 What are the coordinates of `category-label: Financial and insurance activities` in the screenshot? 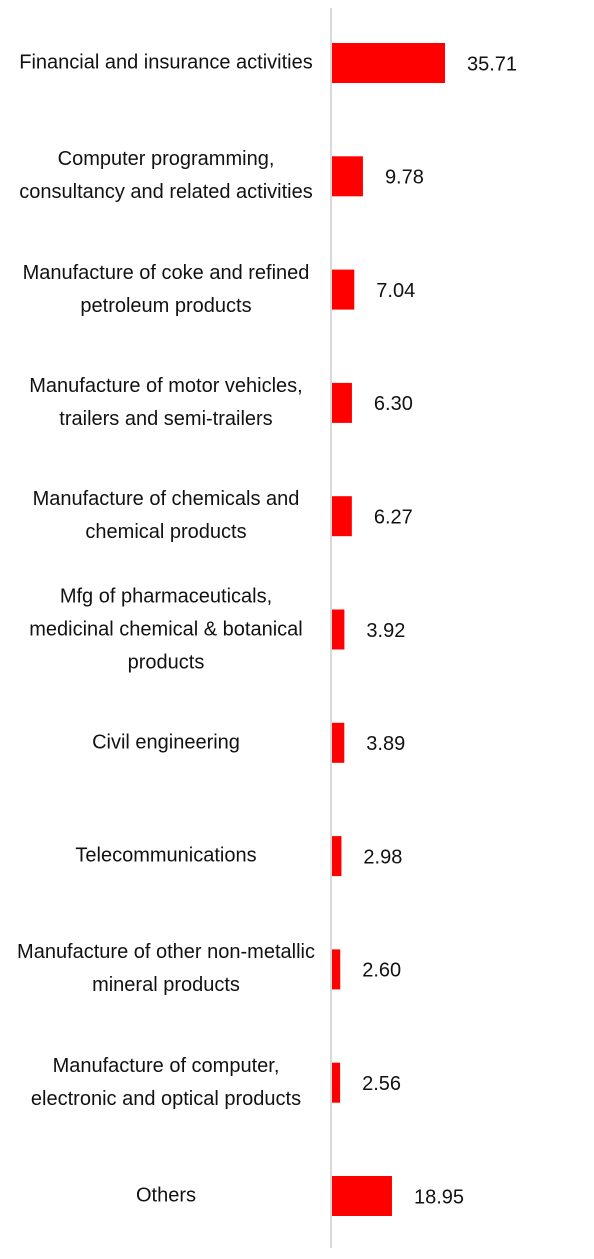 It's located at (166, 62).